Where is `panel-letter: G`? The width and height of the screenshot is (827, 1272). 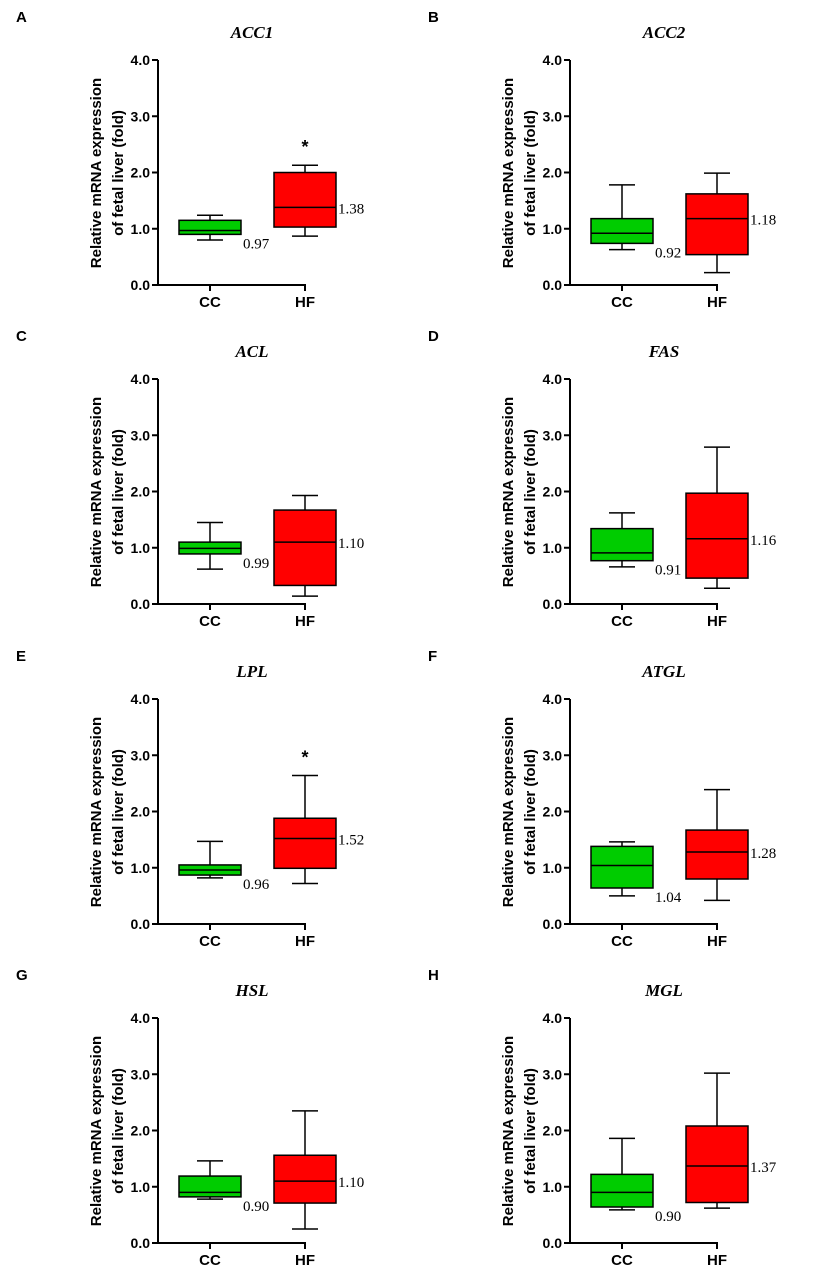
panel-letter: G is located at coordinates (22, 975).